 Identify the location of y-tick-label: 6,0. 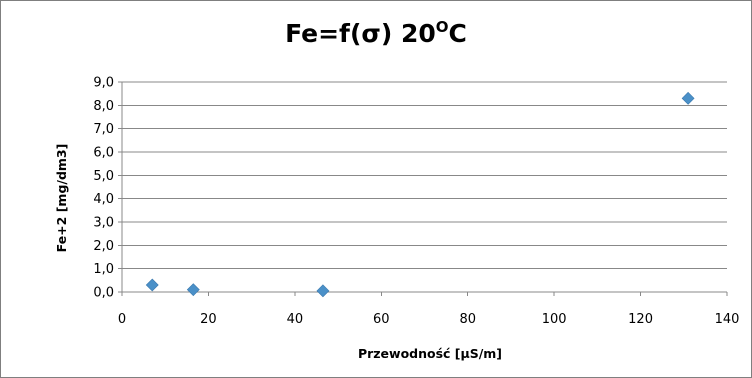
(103, 153).